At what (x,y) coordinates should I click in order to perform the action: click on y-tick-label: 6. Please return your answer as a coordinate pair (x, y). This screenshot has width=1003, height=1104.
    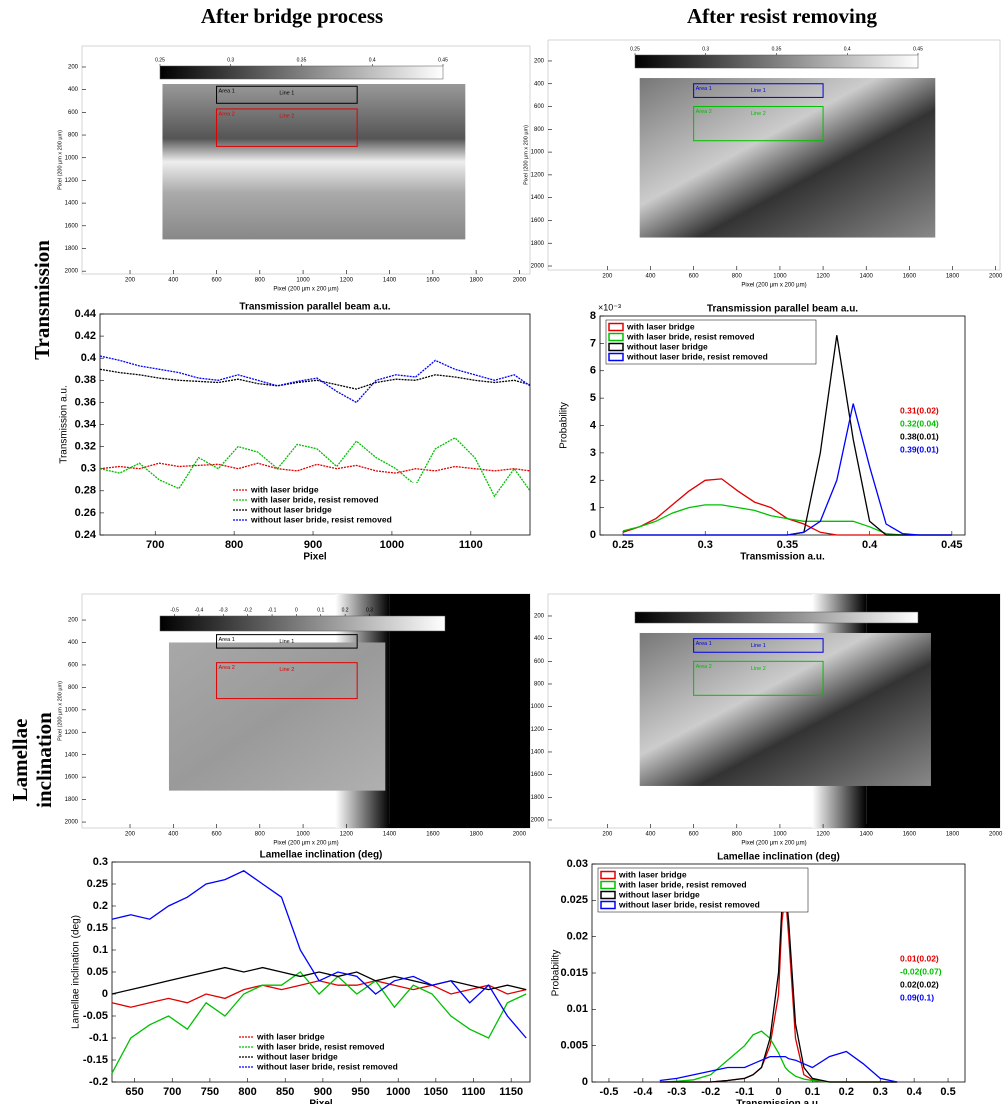
    Looking at the image, I should click on (593, 371).